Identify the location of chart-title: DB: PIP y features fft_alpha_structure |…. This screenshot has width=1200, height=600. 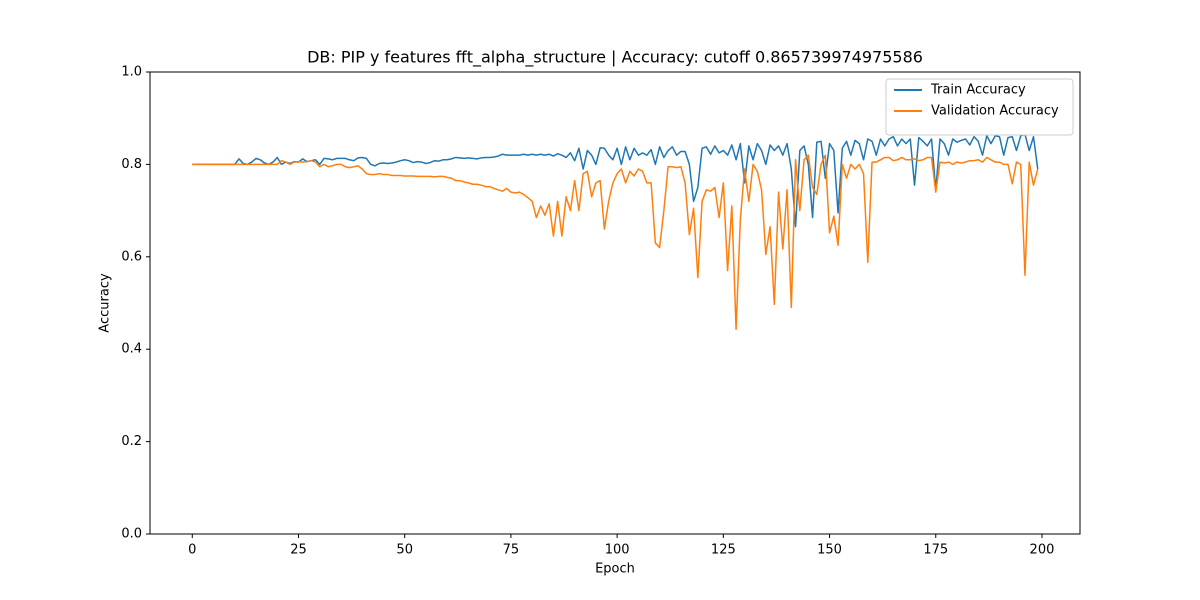
(615, 58).